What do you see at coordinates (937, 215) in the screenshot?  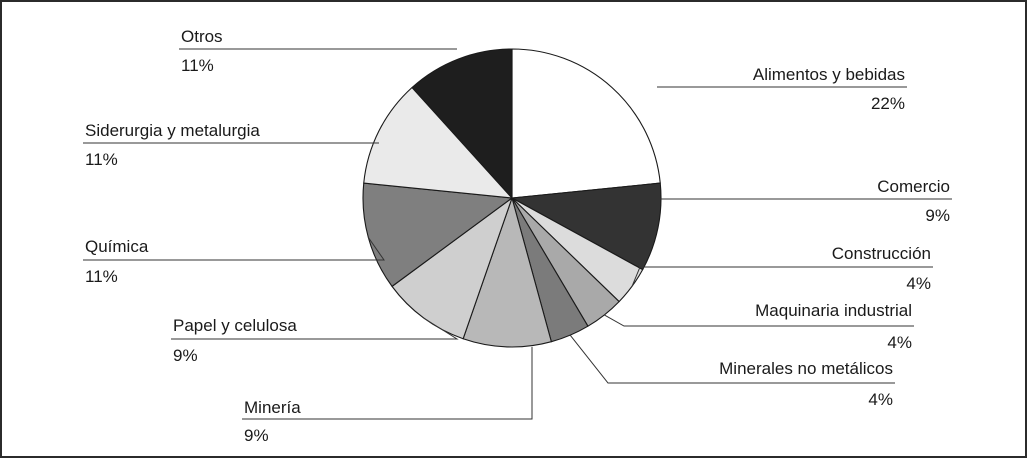 I see `slice-value-comercio: 9%` at bounding box center [937, 215].